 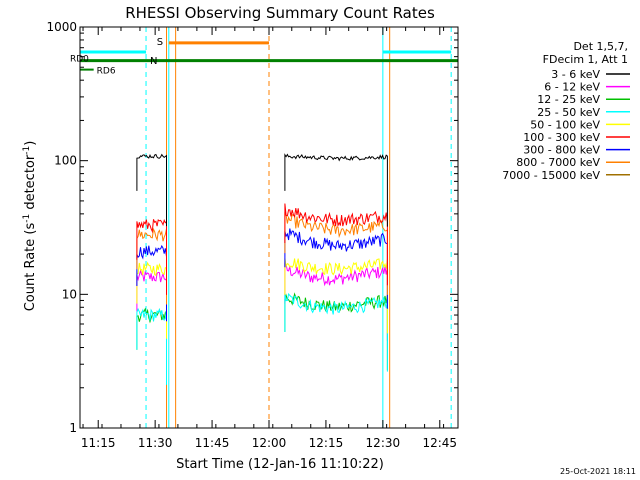 I want to click on x-tick-label-4: 12:15, so click(x=326, y=443).